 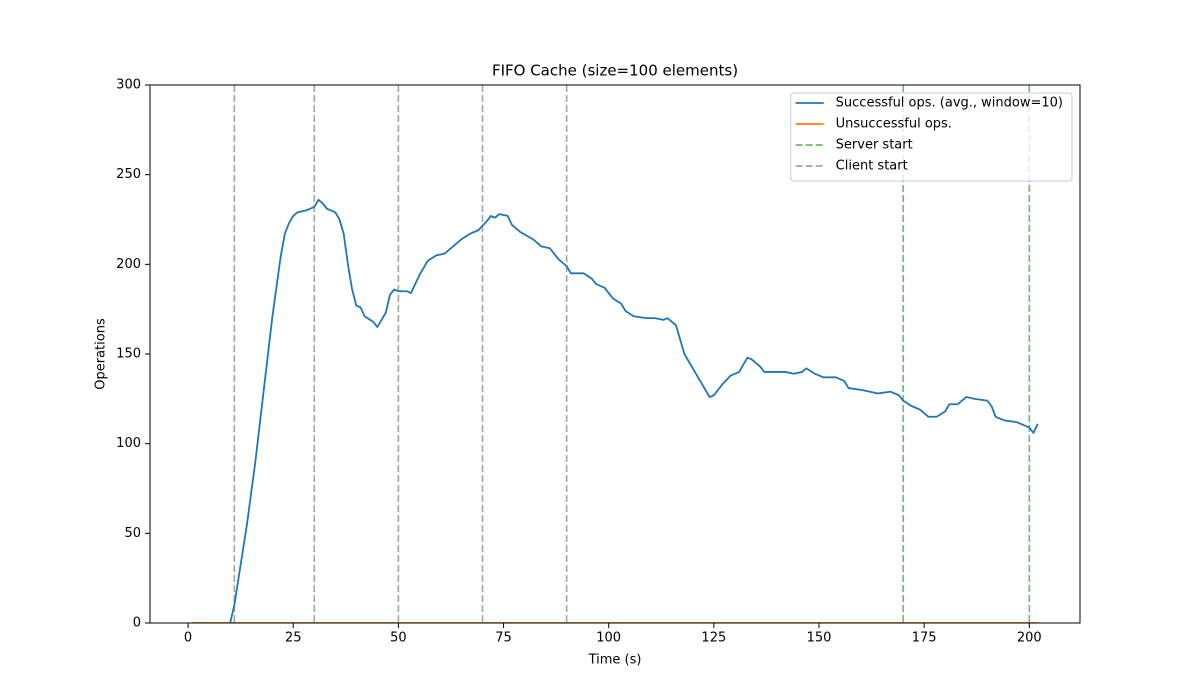 What do you see at coordinates (503, 638) in the screenshot?
I see `x-tick-label: 75` at bounding box center [503, 638].